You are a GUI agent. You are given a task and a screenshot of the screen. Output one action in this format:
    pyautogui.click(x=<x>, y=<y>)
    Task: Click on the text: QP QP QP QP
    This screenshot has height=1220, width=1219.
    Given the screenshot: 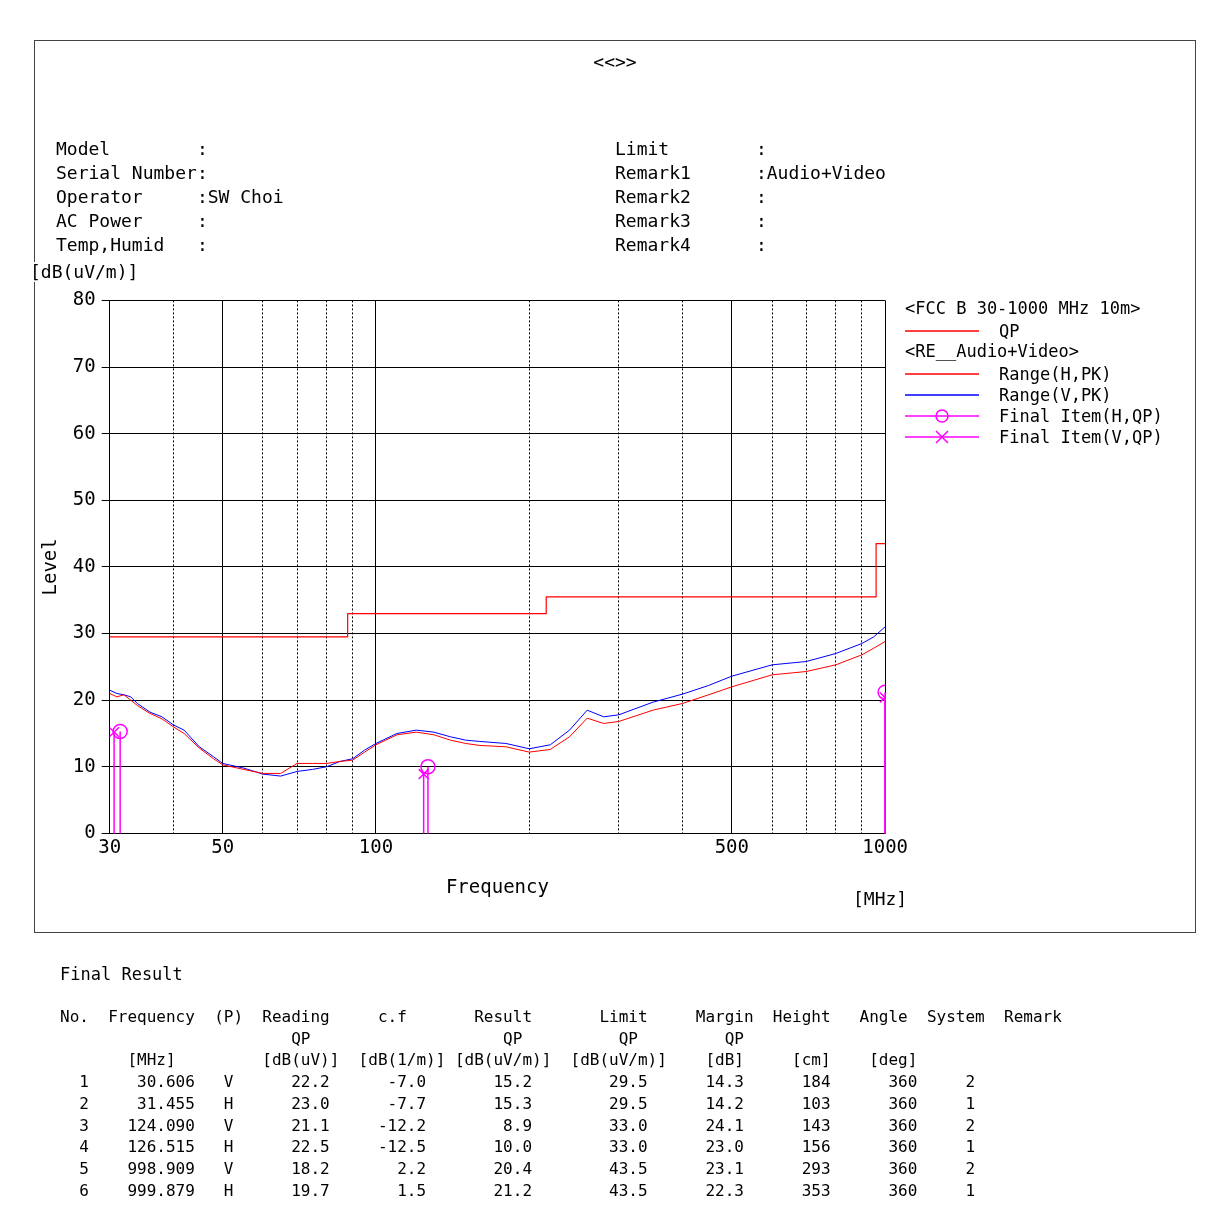 What is the action you would take?
    pyautogui.click(x=517, y=1038)
    